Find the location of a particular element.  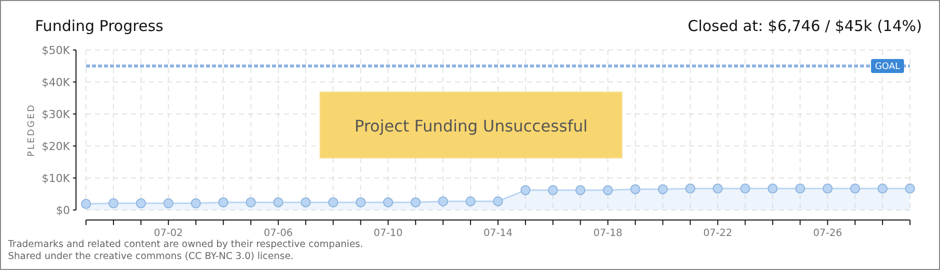

y-tick-label: $20K is located at coordinates (56, 146).